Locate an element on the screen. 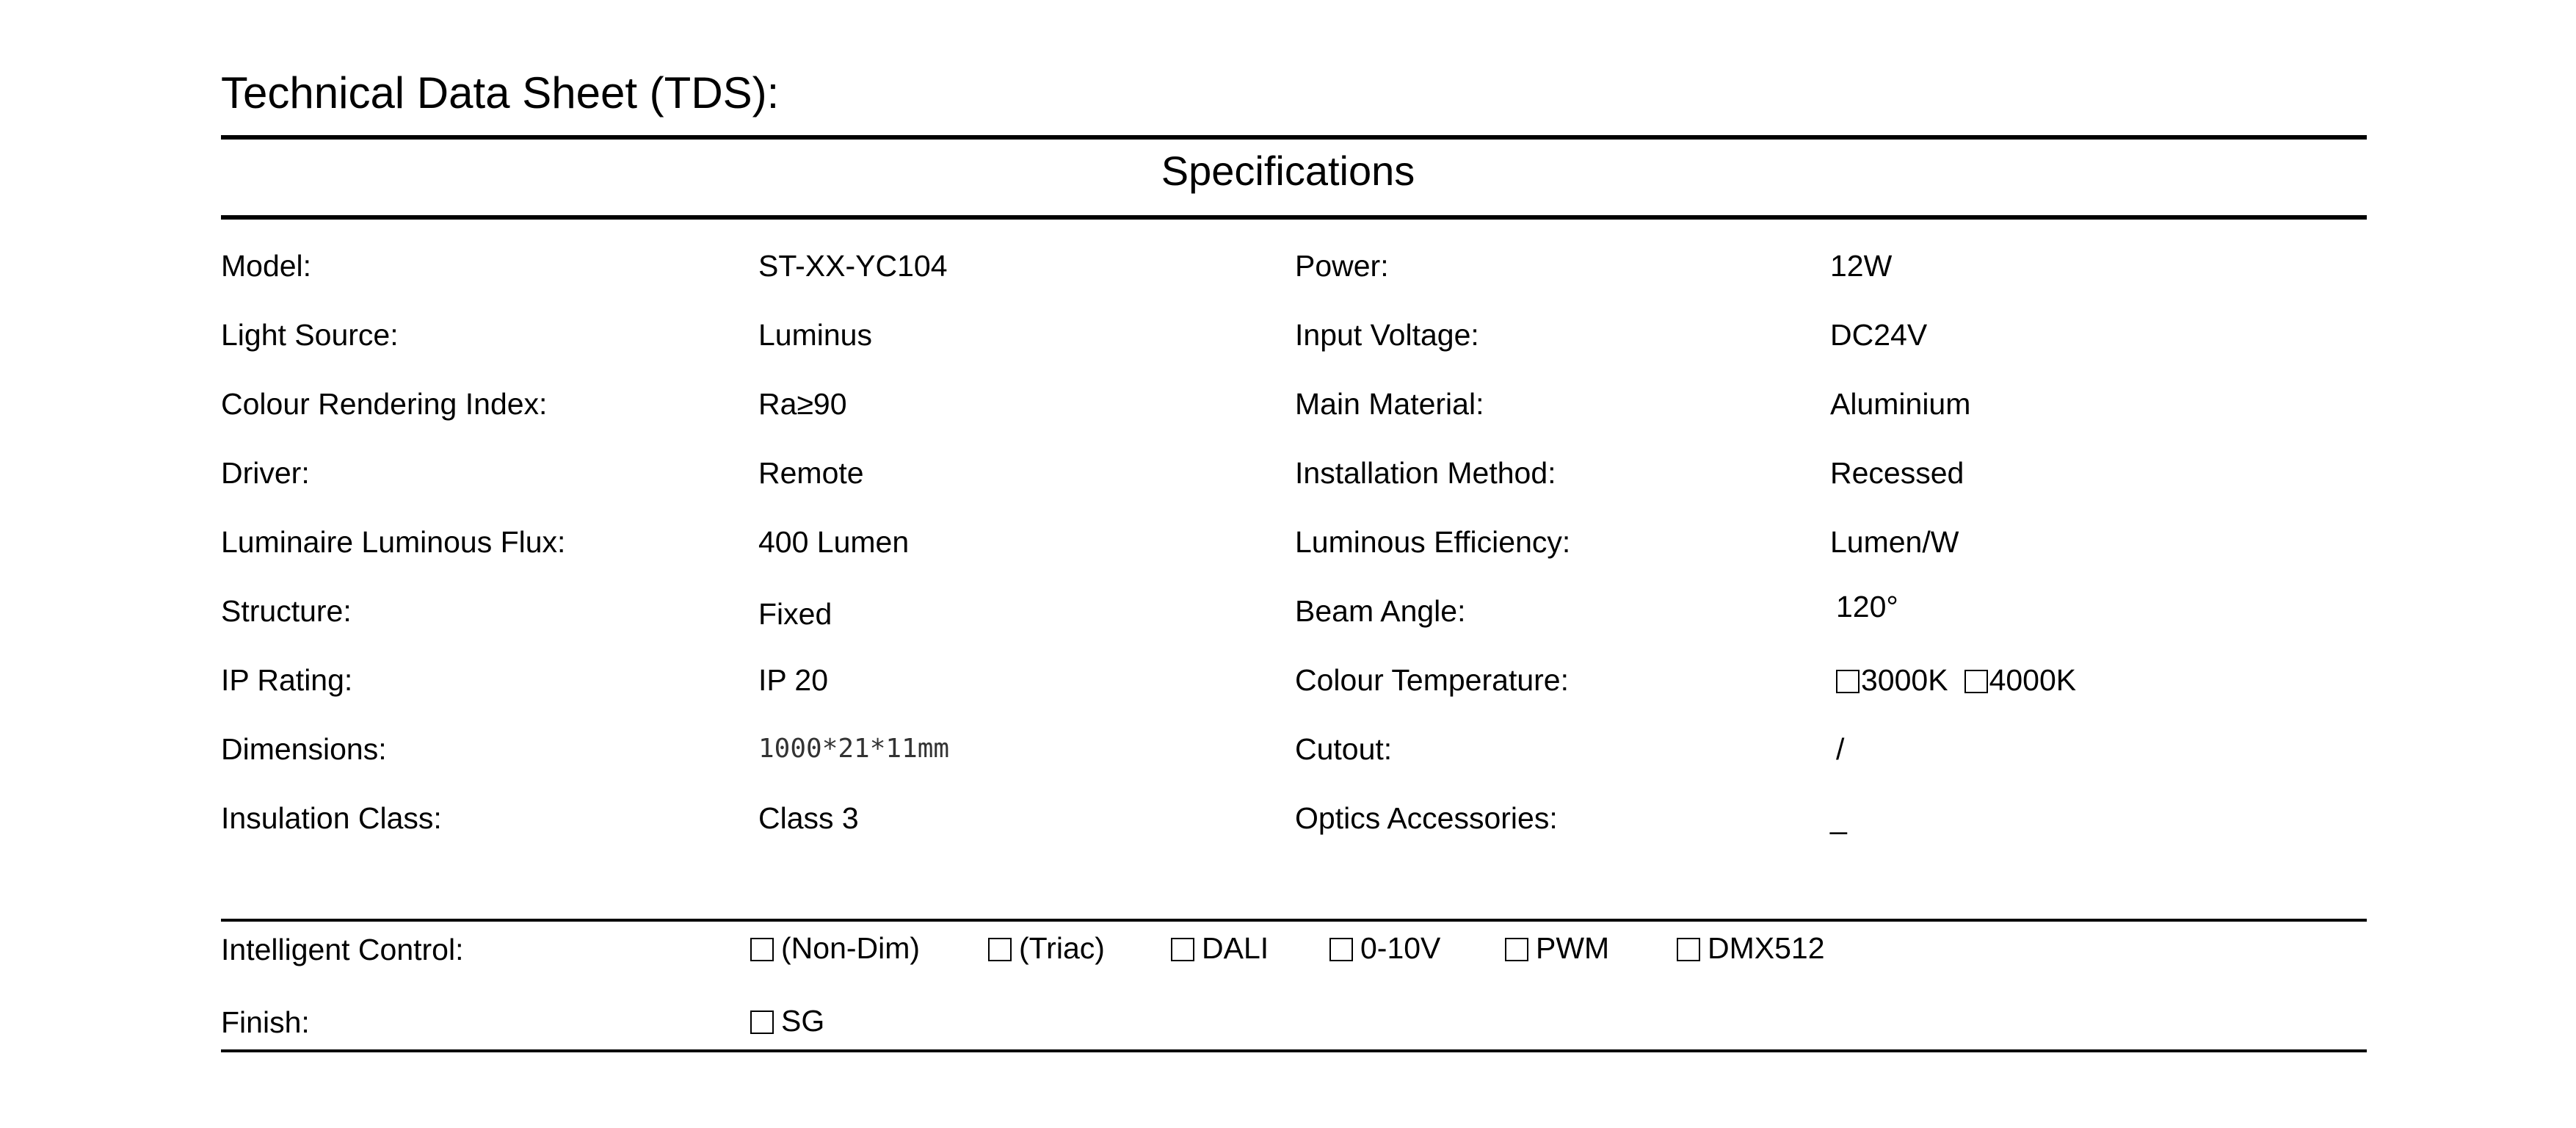  option-label: (Non-Dim) is located at coordinates (851, 948).